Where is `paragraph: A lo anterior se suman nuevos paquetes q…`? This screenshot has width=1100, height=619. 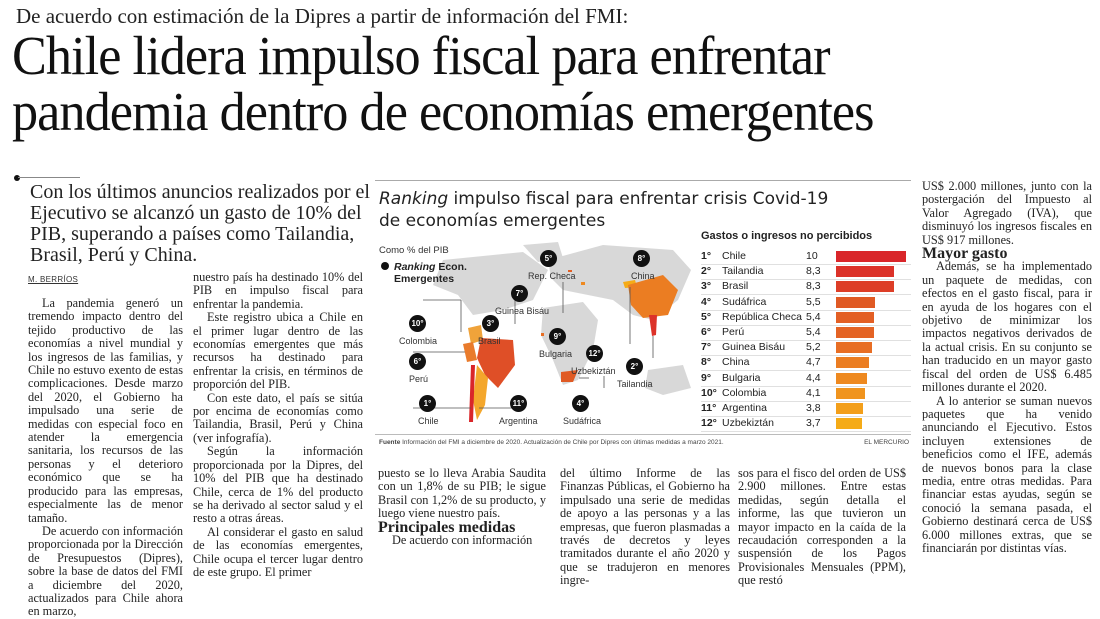
paragraph: A lo anterior se suman nuevos paquetes q… is located at coordinates (1007, 474).